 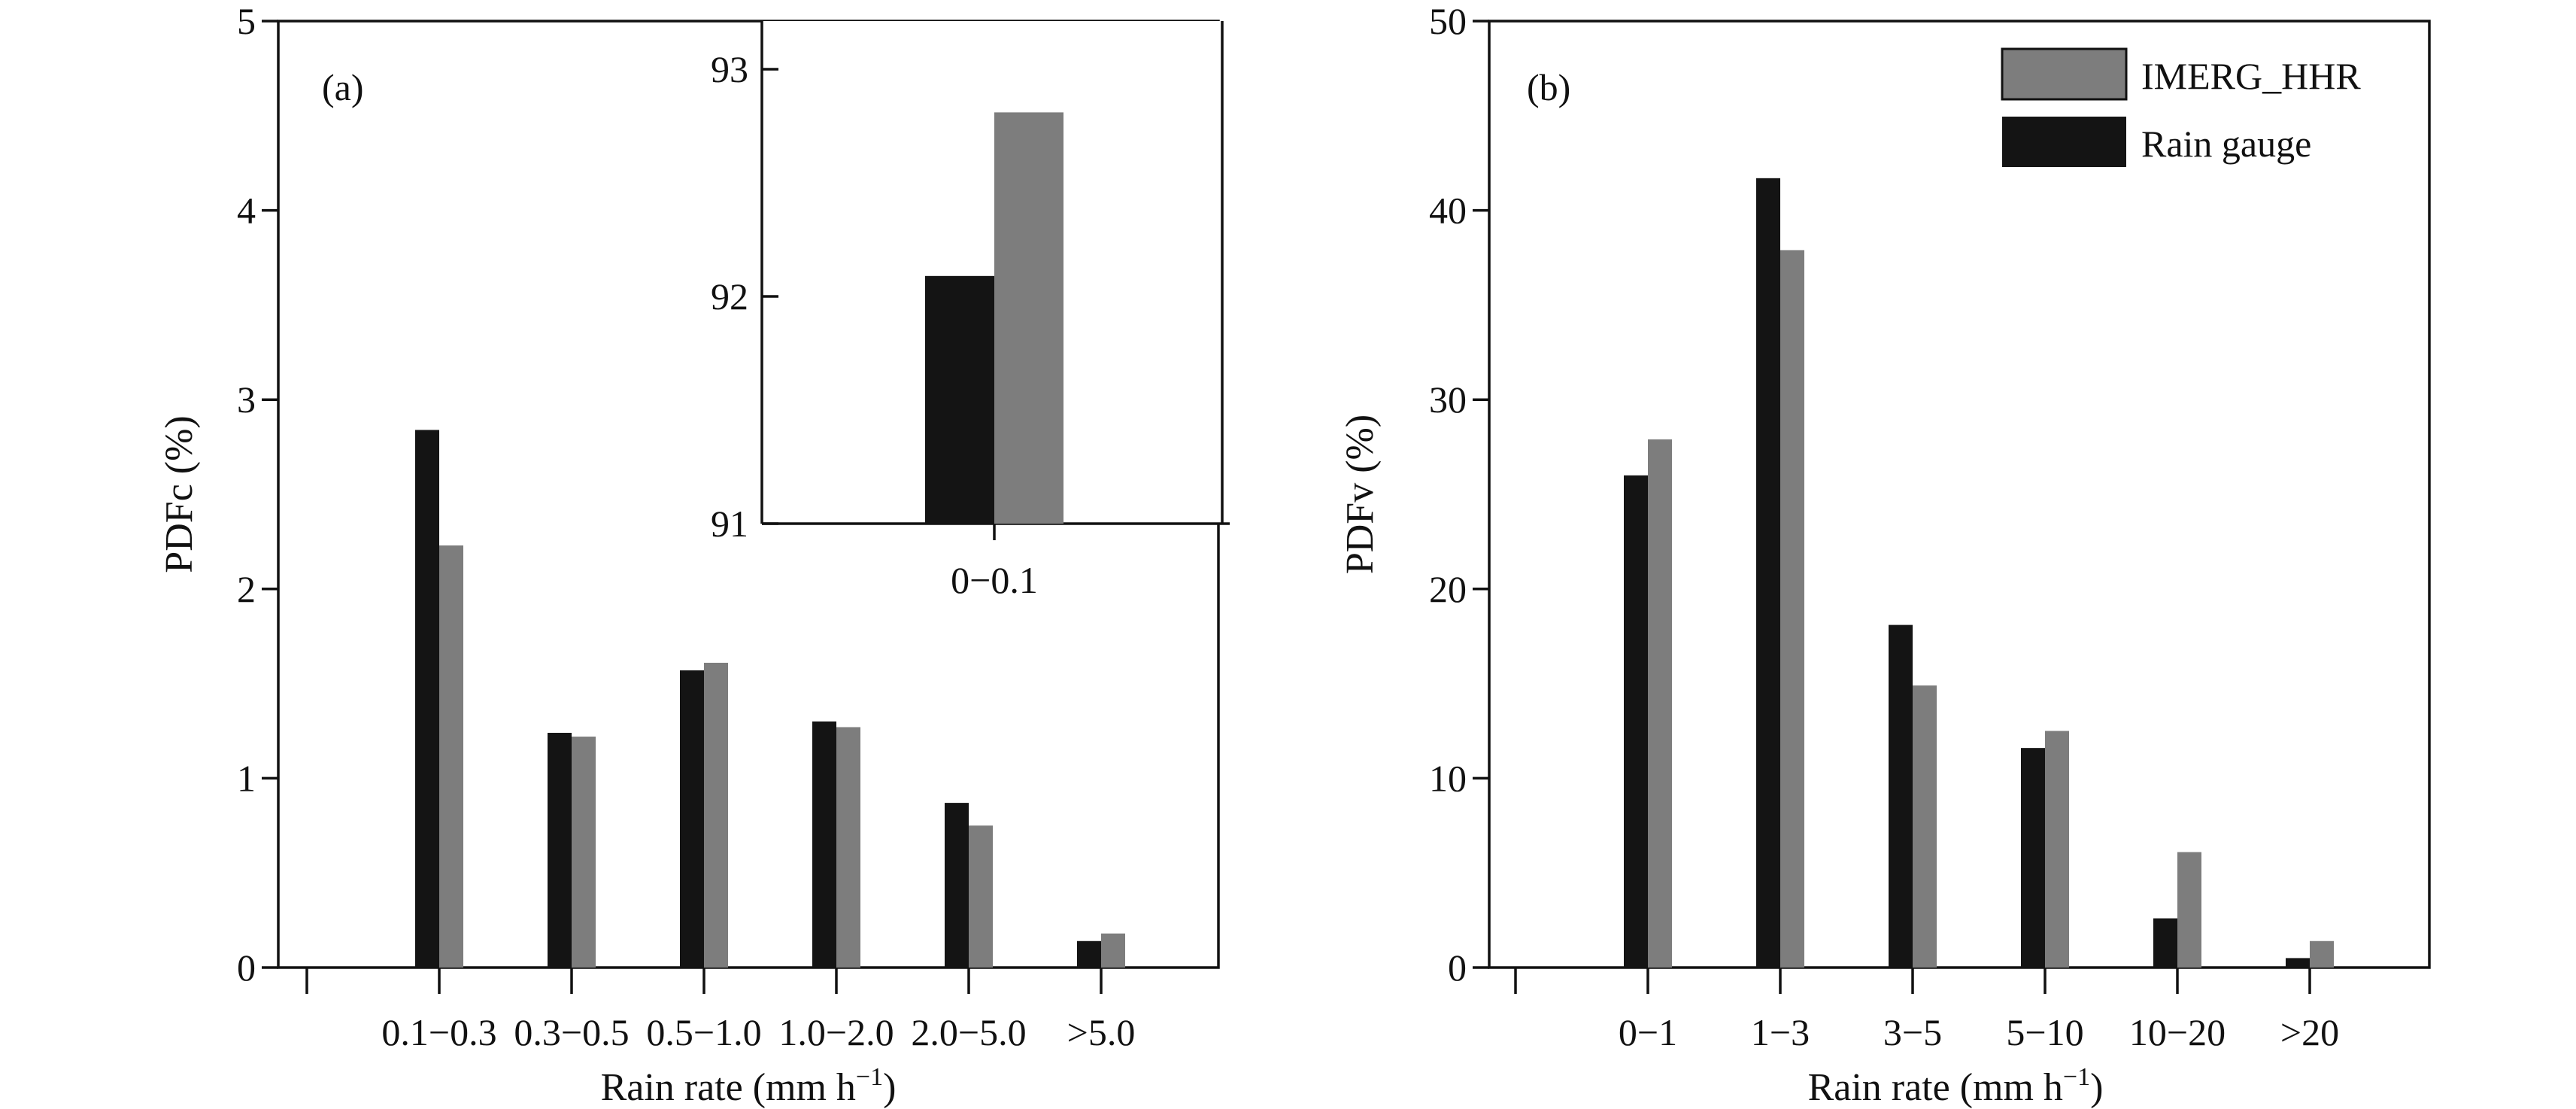 What do you see at coordinates (2177, 1032) in the screenshot?
I see `b-x-tick-label: 10−20` at bounding box center [2177, 1032].